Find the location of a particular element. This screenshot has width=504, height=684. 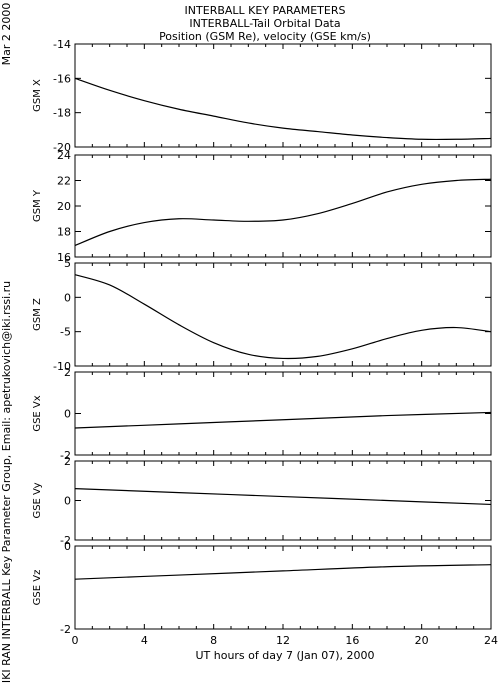

x-tick-label: 0 is located at coordinates (75, 640).